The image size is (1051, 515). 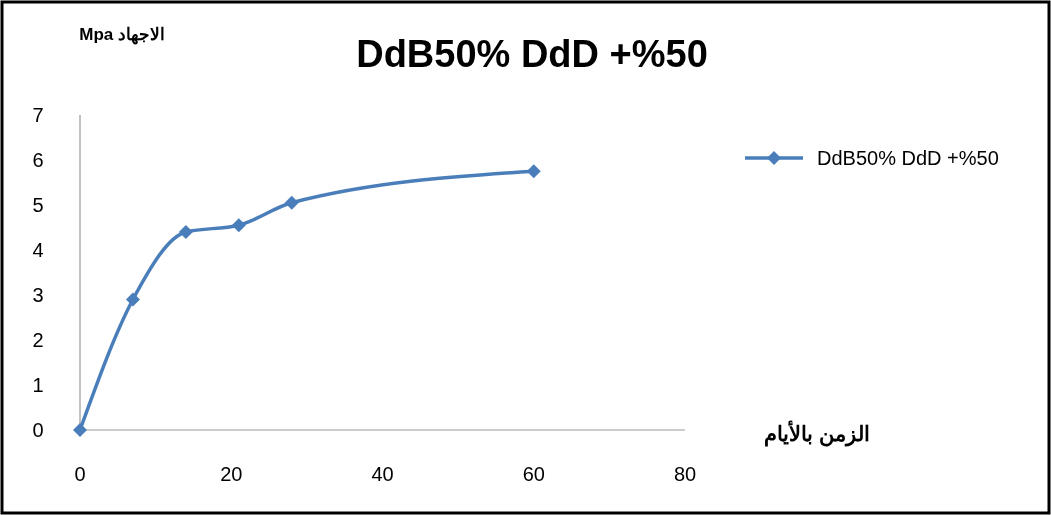 I want to click on y-tick-label: 3, so click(x=38, y=295).